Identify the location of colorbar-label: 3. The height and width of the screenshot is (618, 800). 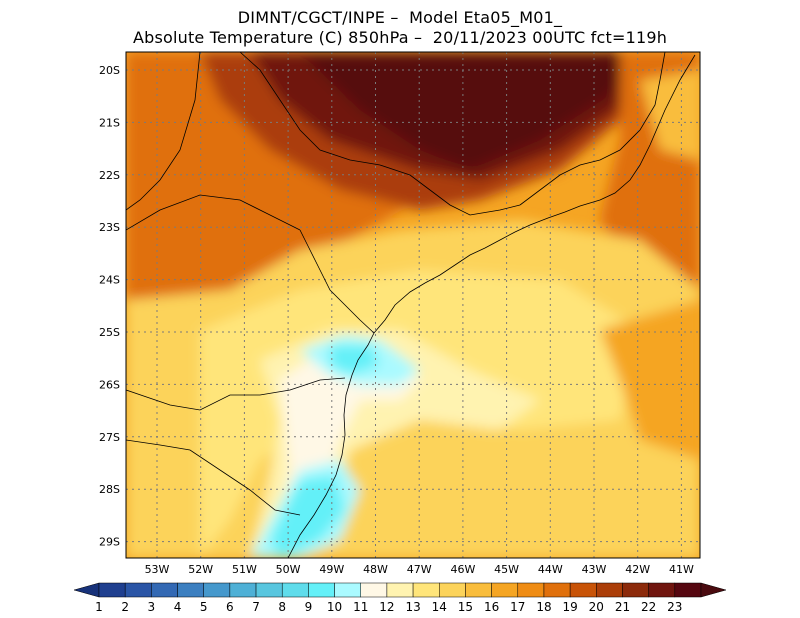
(152, 607).